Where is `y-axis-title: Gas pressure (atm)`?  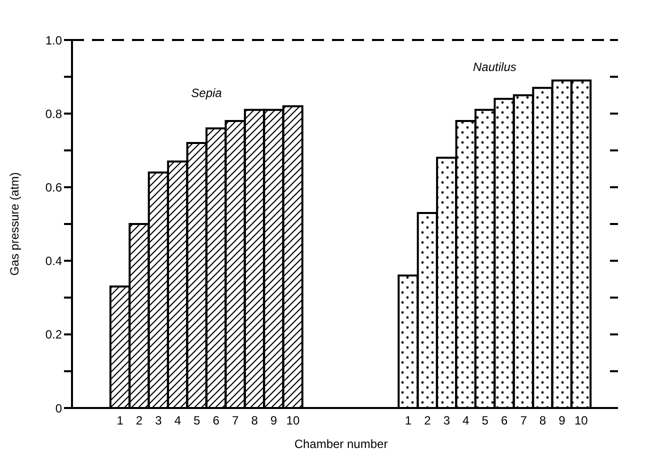
y-axis-title: Gas pressure (atm) is located at coordinates (14, 224).